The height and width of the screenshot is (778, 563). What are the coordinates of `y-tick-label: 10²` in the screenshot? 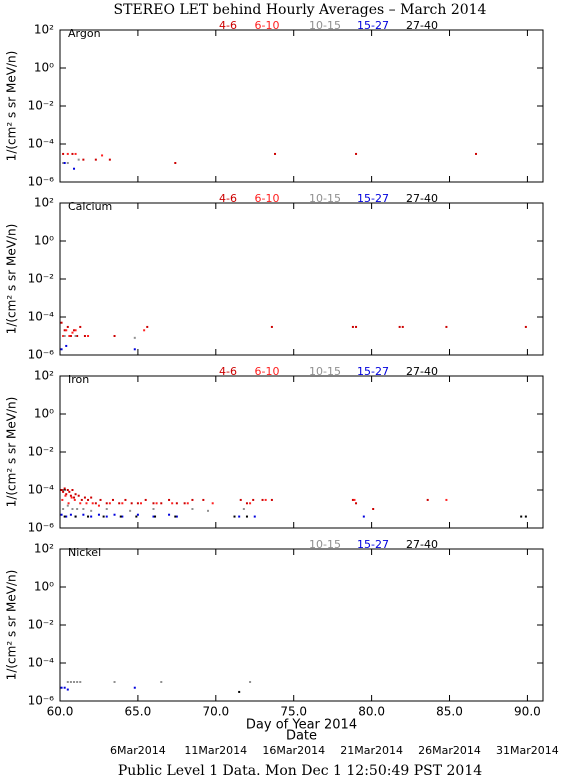 It's located at (44, 30).